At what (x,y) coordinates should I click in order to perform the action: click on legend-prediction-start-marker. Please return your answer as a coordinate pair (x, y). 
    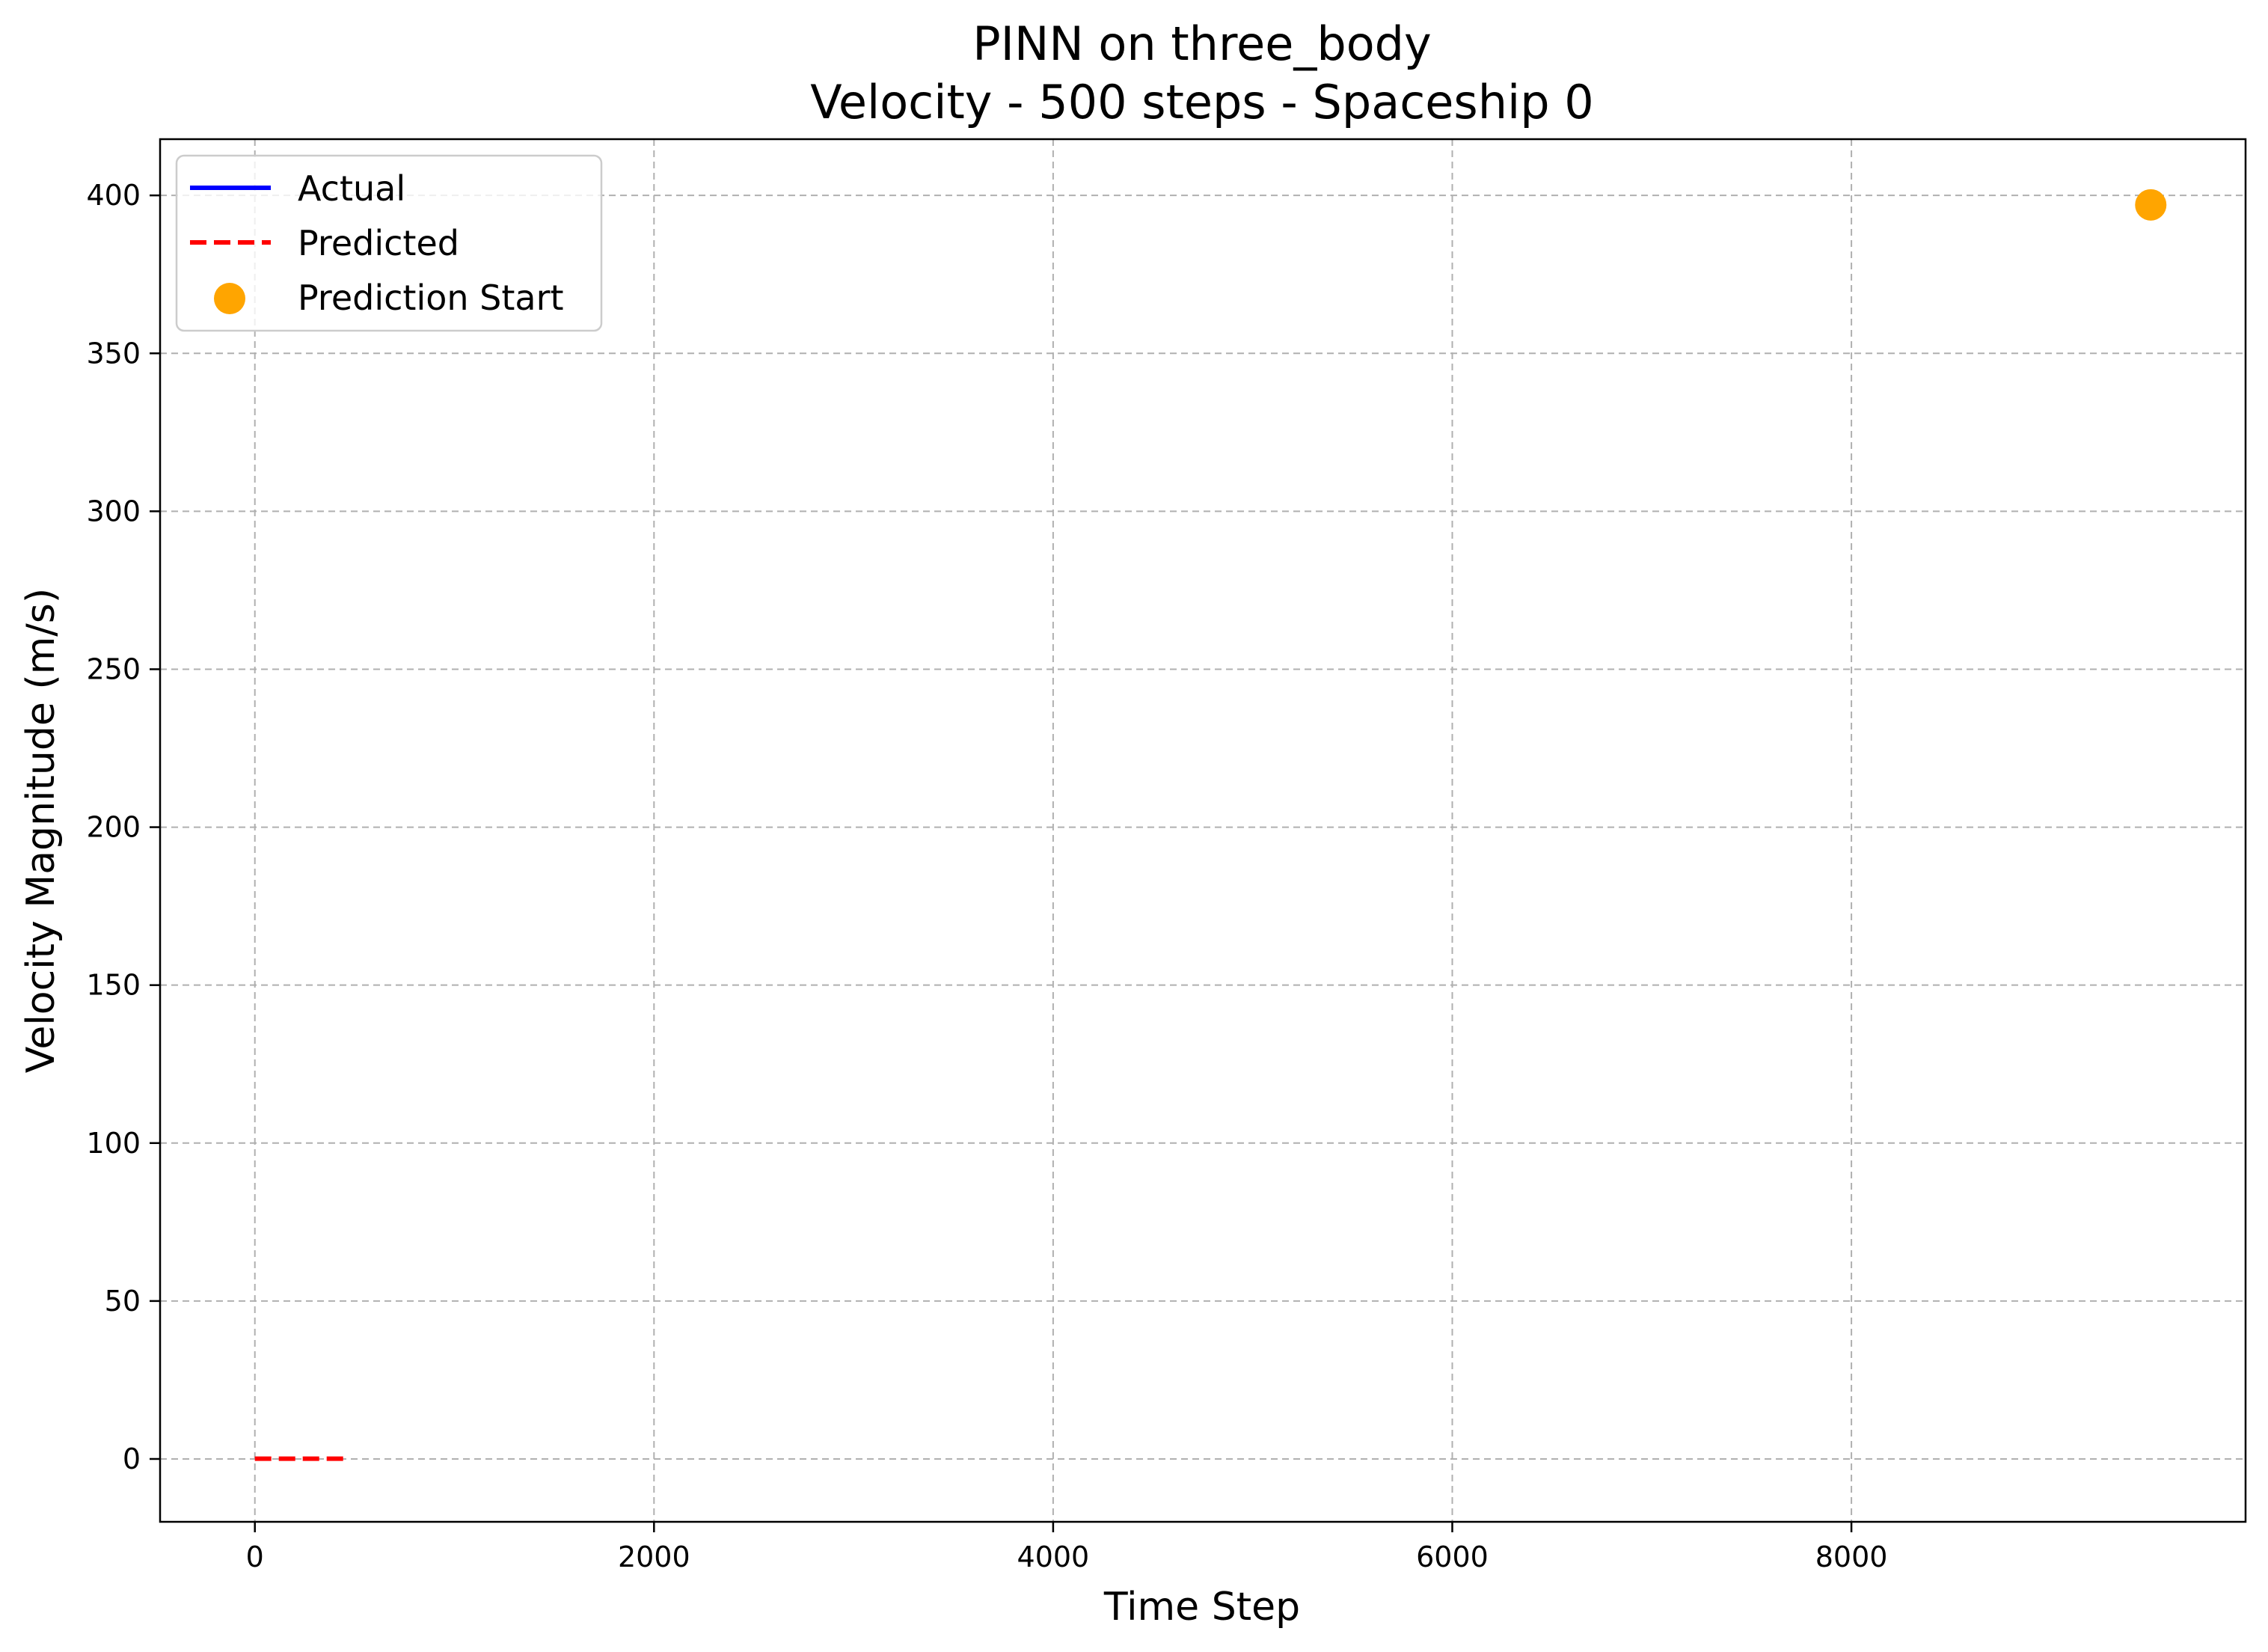
    Looking at the image, I should click on (229, 298).